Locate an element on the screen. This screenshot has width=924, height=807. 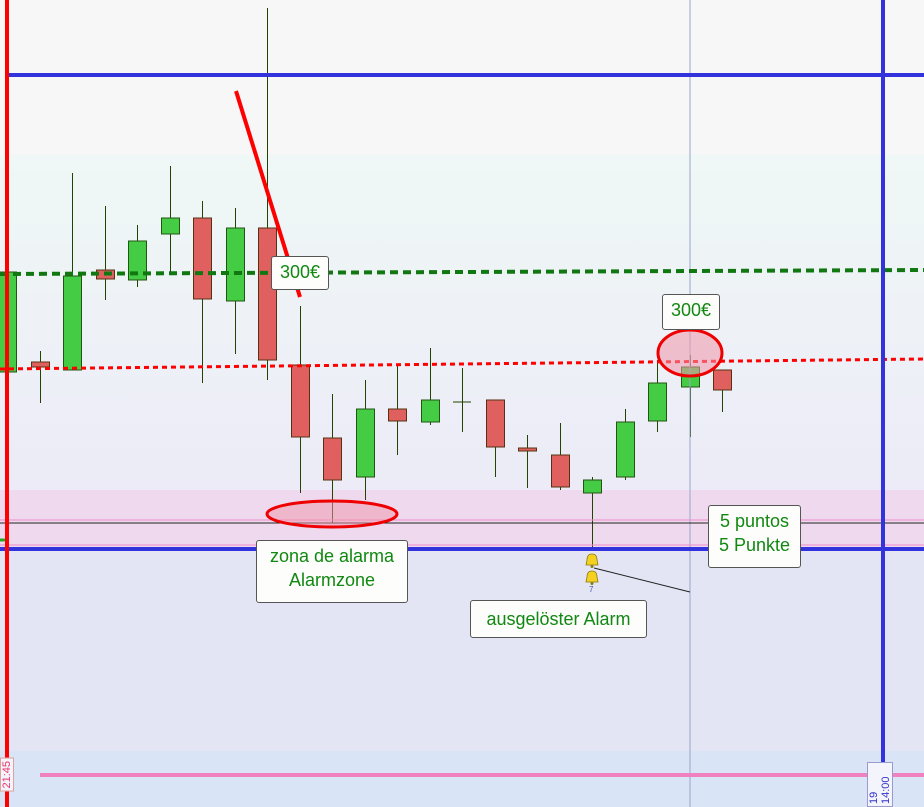
time-label-right: 19 14:00 is located at coordinates (880, 784).